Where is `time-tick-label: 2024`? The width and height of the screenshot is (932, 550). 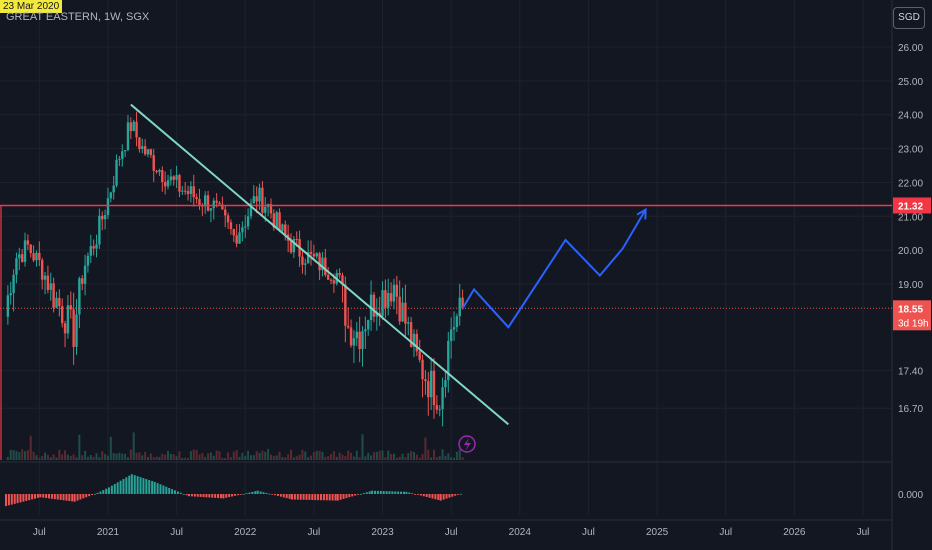
time-tick-label: 2024 is located at coordinates (520, 532).